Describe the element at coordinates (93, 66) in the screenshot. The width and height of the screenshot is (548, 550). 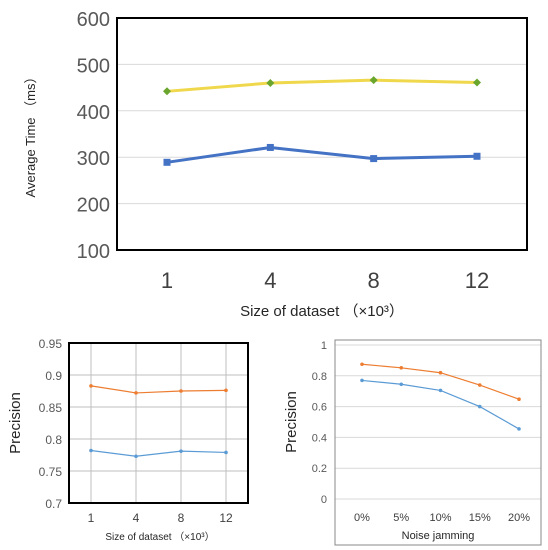
I see `y-tick-label: 500` at that location.